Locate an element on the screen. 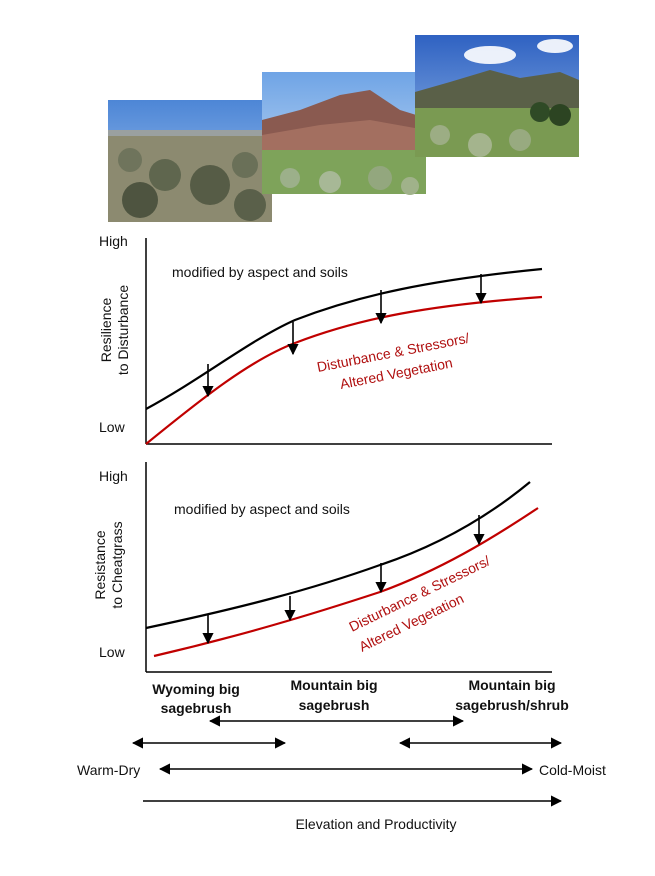 The width and height of the screenshot is (655, 876). mountain-big-sagebrush-shrub-photo is located at coordinates (497, 96).